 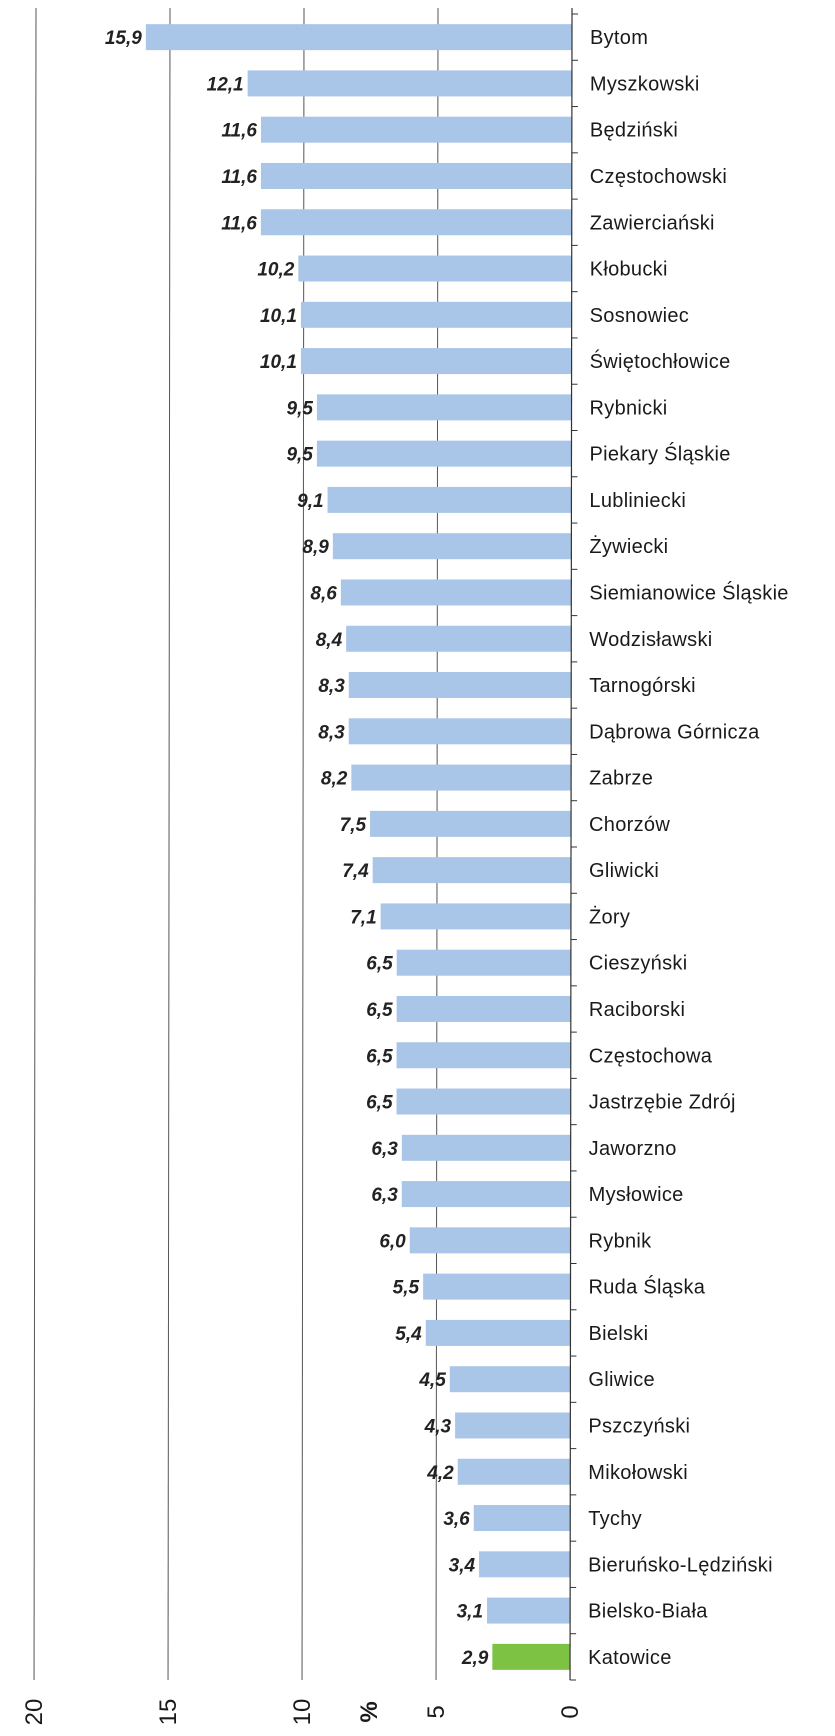 What do you see at coordinates (475, 1658) in the screenshot?
I see `data-label: 2,9` at bounding box center [475, 1658].